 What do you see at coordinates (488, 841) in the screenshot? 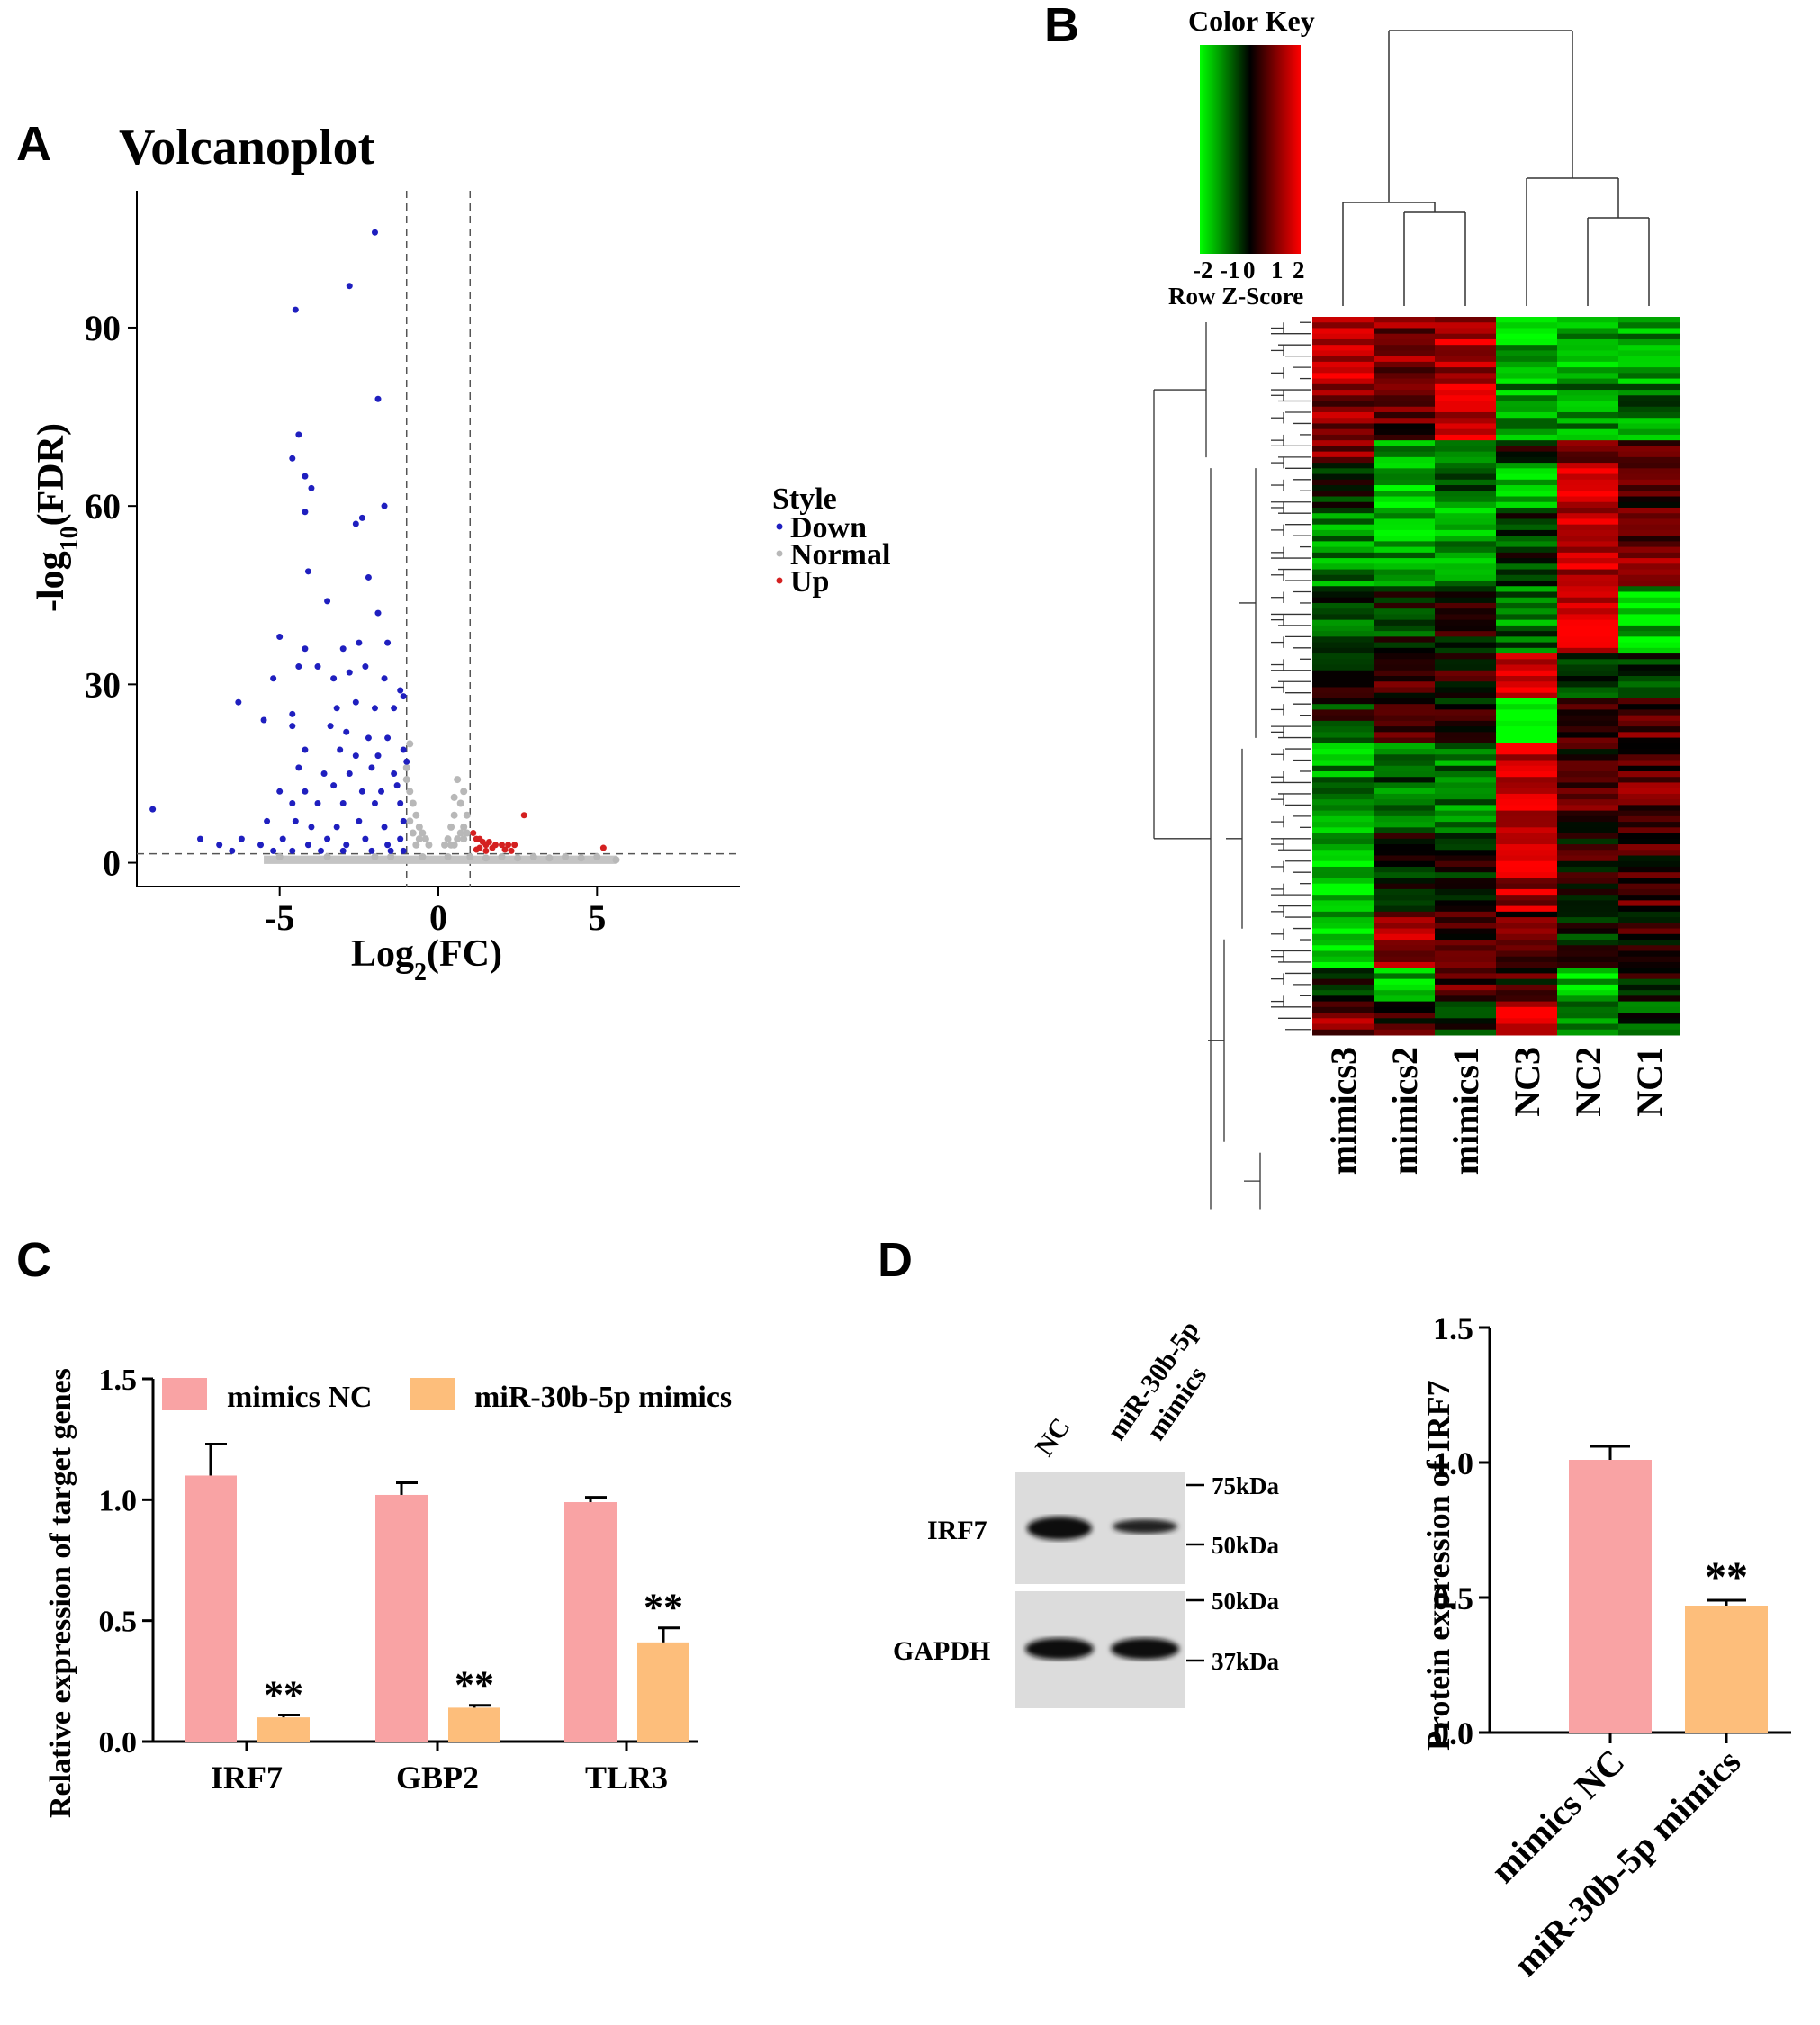
I see `up-point` at bounding box center [488, 841].